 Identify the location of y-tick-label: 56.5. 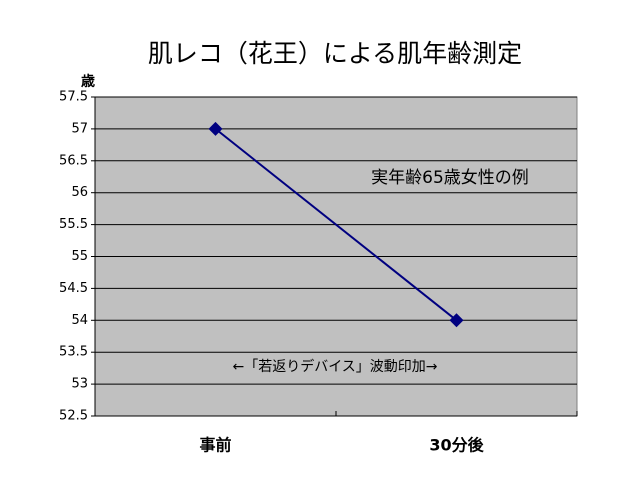
(73, 160).